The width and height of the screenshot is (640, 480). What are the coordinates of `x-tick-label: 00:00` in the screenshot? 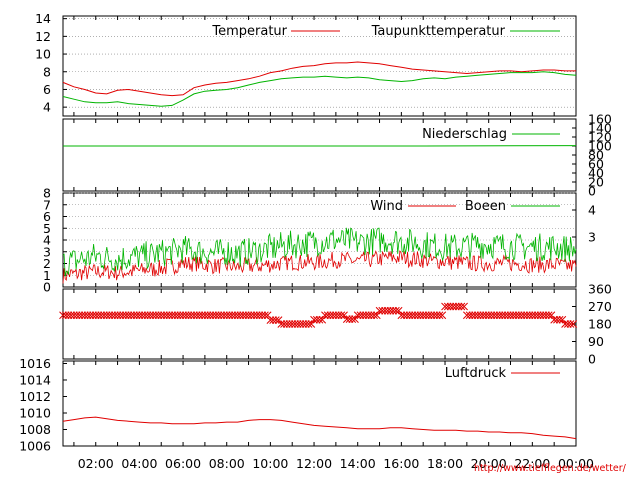 It's located at (576, 463).